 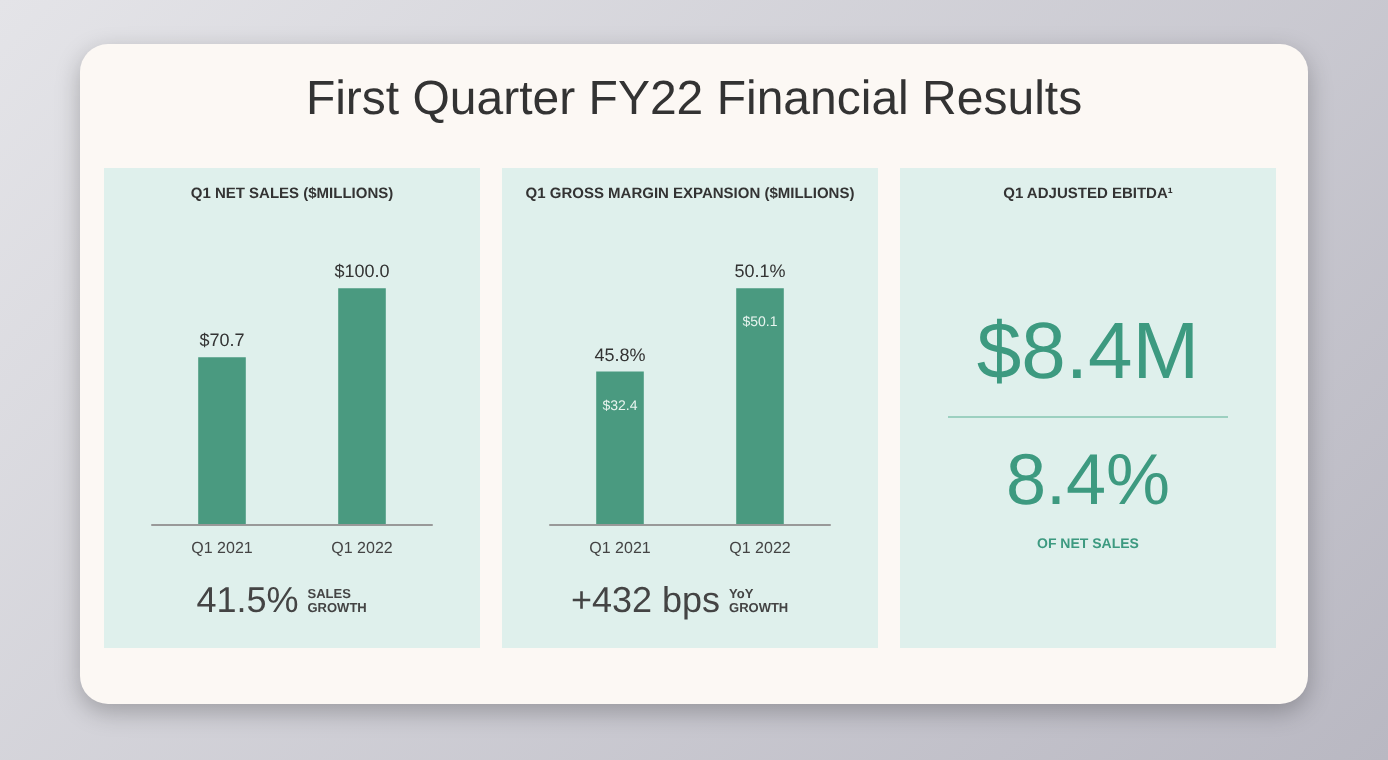 What do you see at coordinates (694, 100) in the screenshot?
I see `text: First Quarter FY22 Financial Results` at bounding box center [694, 100].